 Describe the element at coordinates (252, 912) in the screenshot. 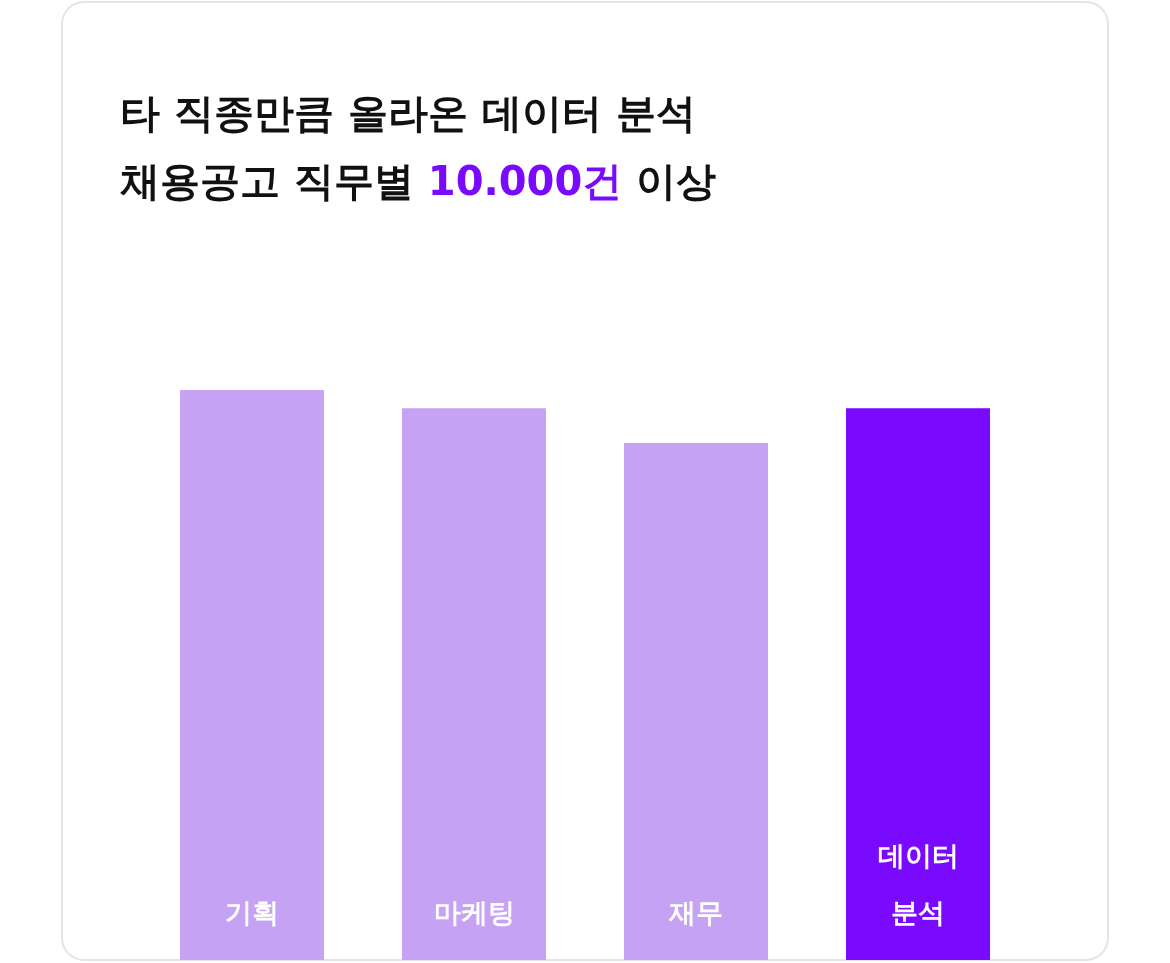

I see `x-tick-label: 기획` at that location.